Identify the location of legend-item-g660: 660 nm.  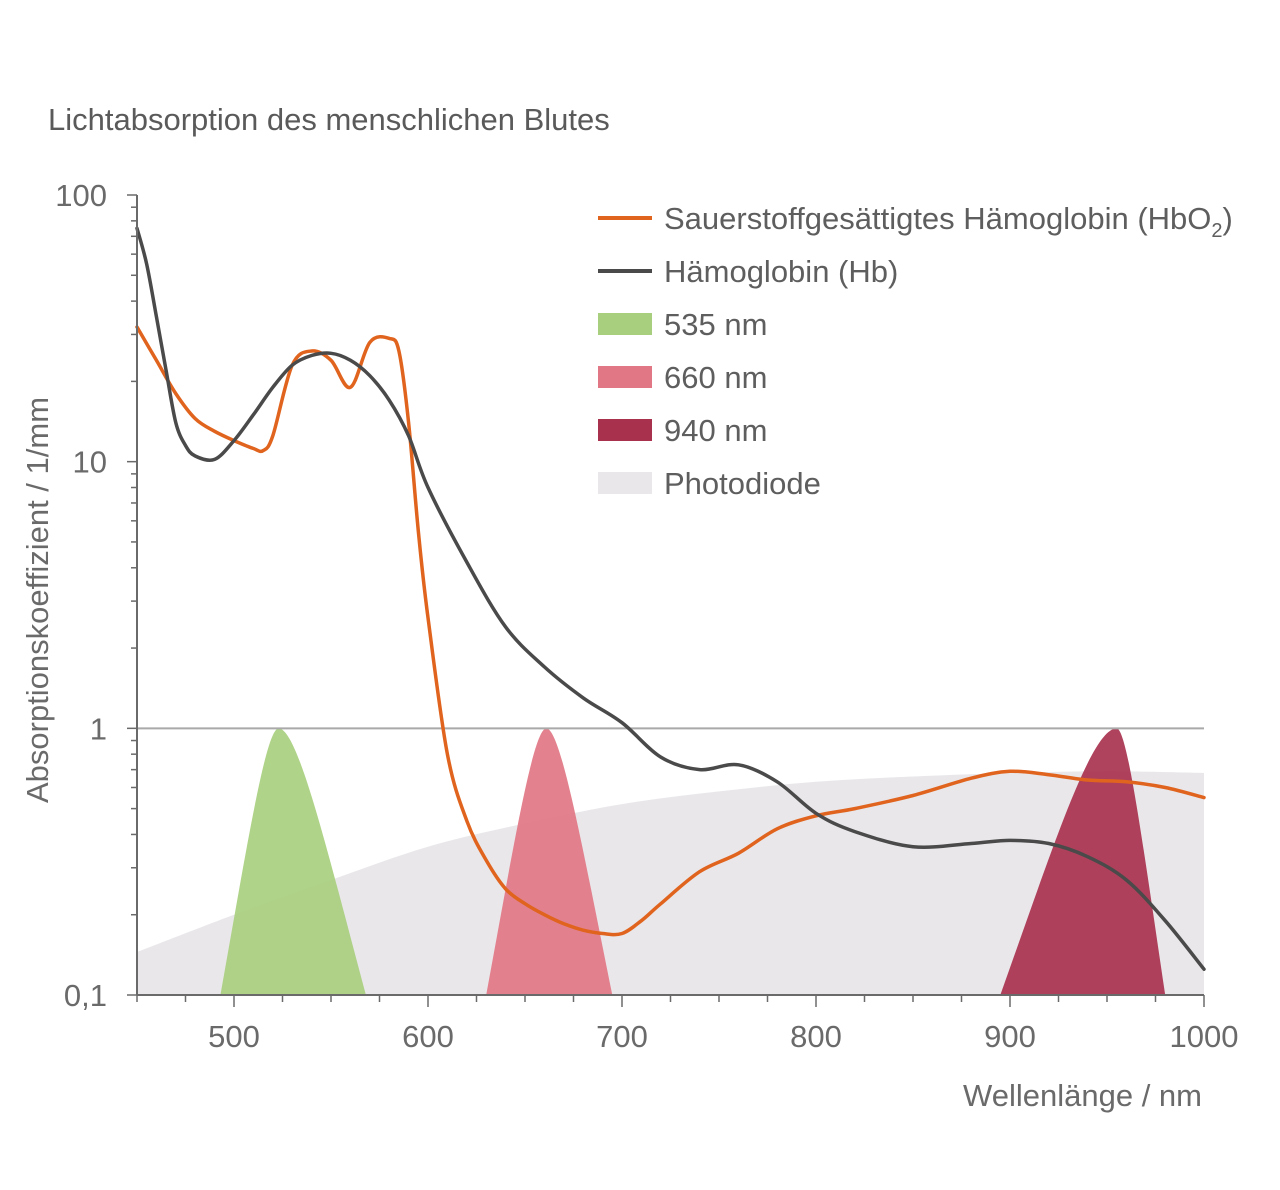
(682, 377).